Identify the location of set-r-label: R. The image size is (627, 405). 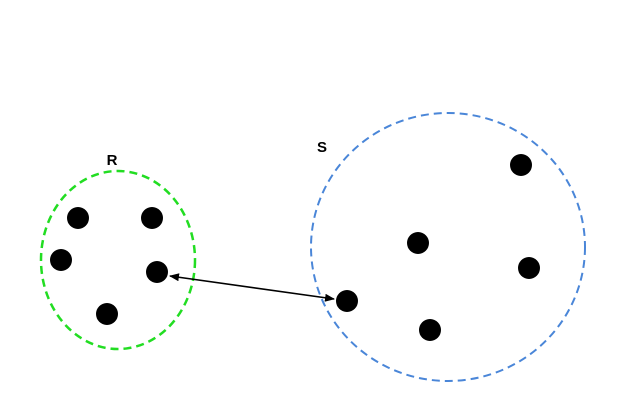
(112, 160).